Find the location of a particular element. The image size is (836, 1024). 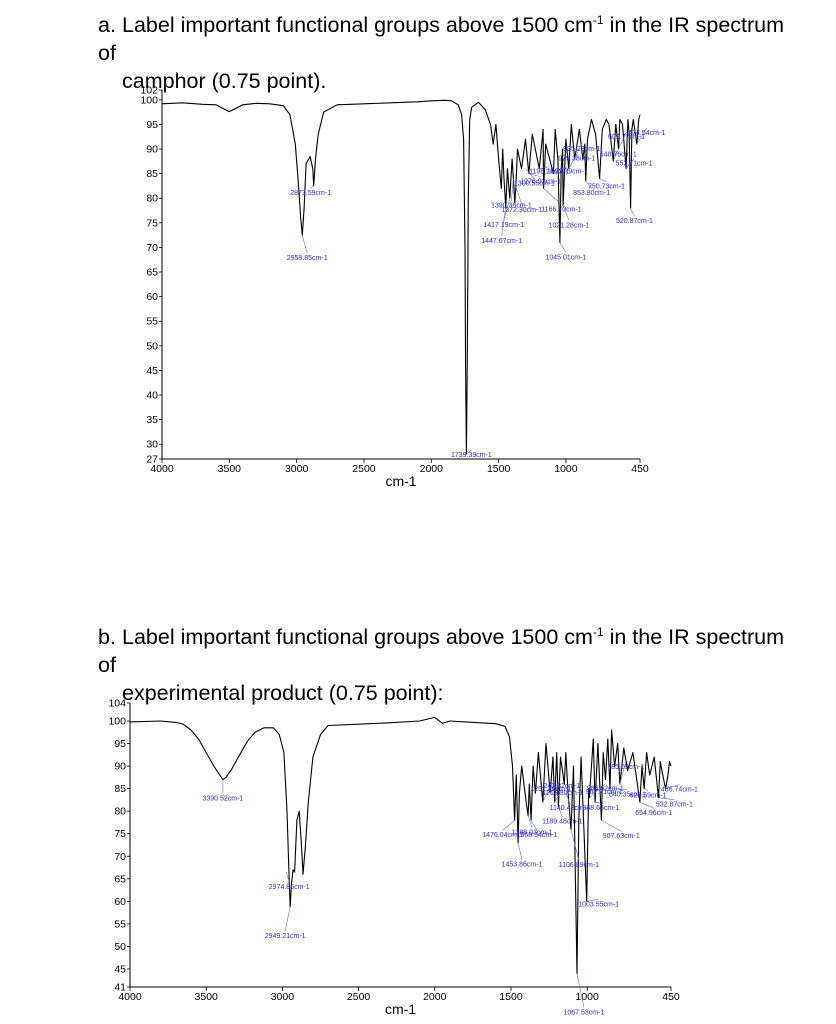

peak-label: 1368.54cm-1 is located at coordinates (537, 835).